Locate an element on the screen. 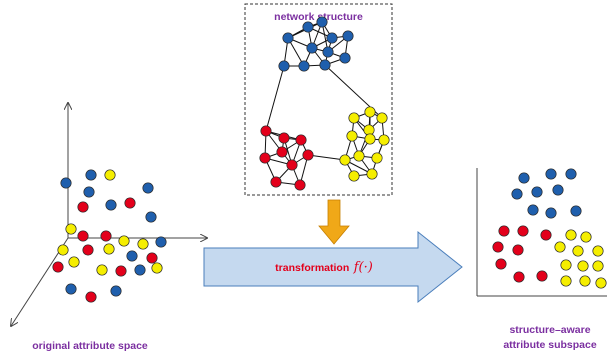 The image size is (609, 358). original-points is located at coordinates (109, 236).